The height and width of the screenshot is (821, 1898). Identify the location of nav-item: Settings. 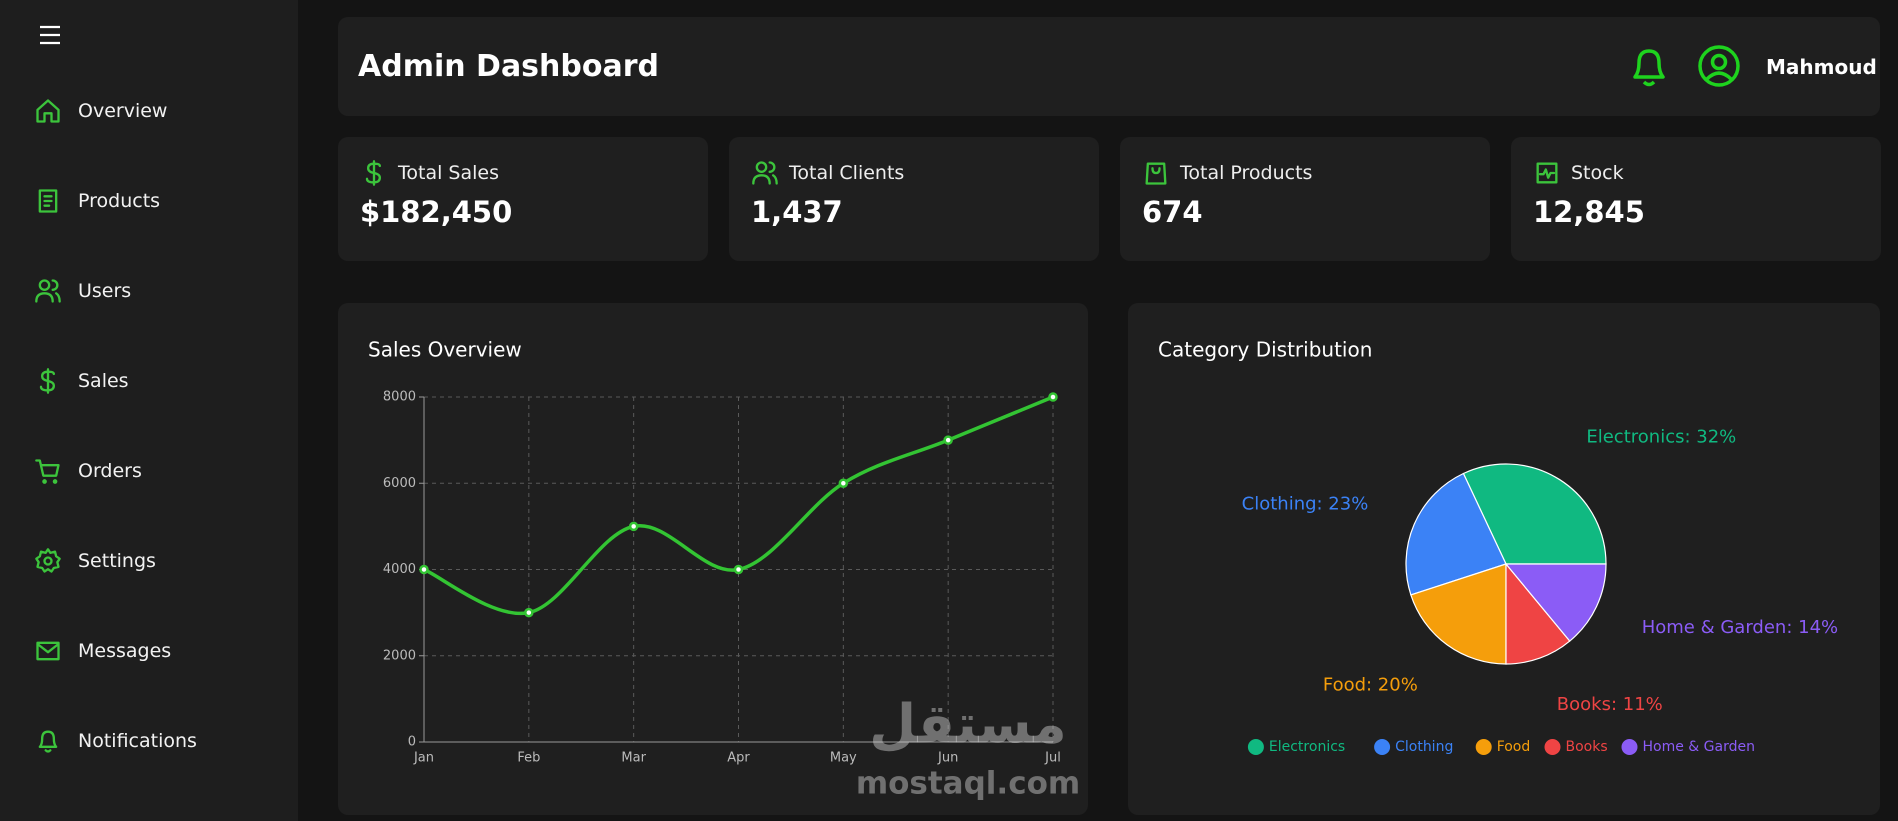
(95, 561).